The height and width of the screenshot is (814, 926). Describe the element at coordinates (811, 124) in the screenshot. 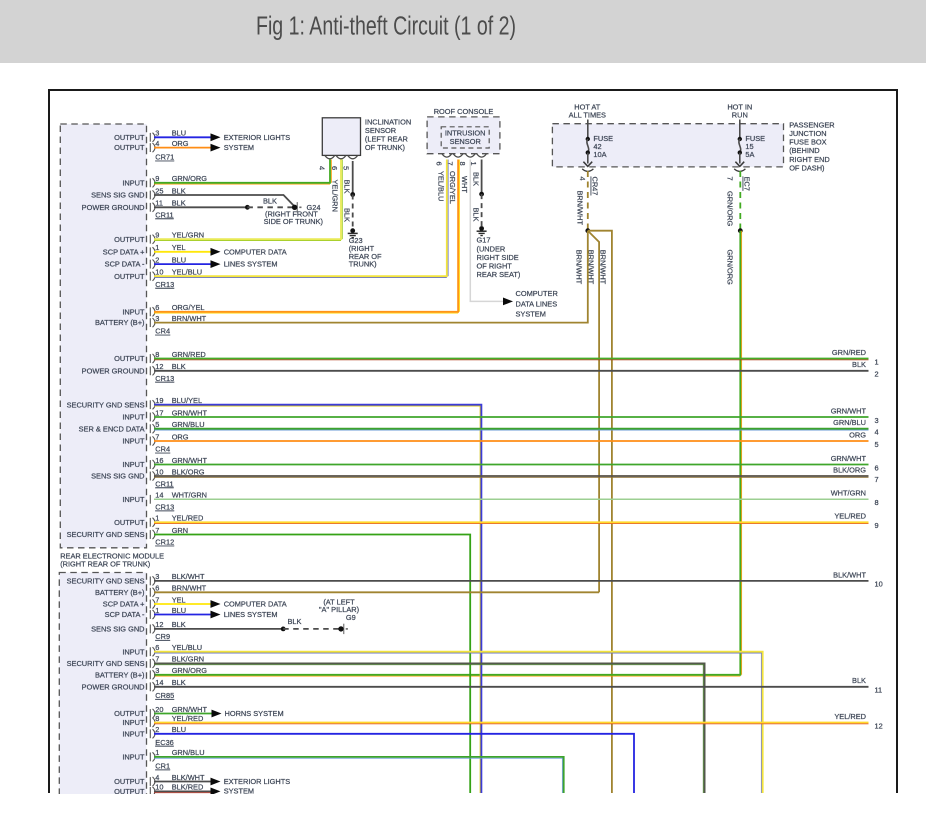

I see `svg-text: PASSENGER` at that location.